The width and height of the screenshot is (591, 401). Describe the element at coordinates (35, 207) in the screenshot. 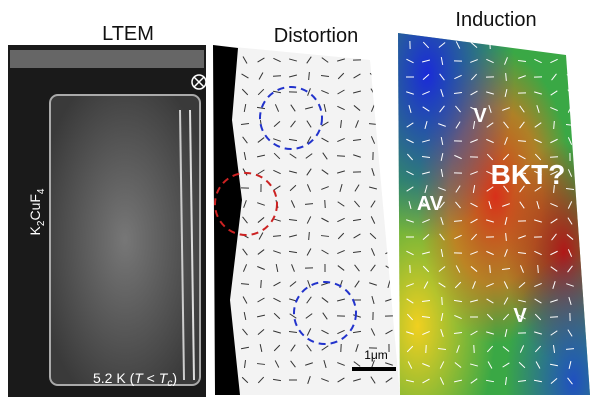

I see `formula-part: CuF` at that location.